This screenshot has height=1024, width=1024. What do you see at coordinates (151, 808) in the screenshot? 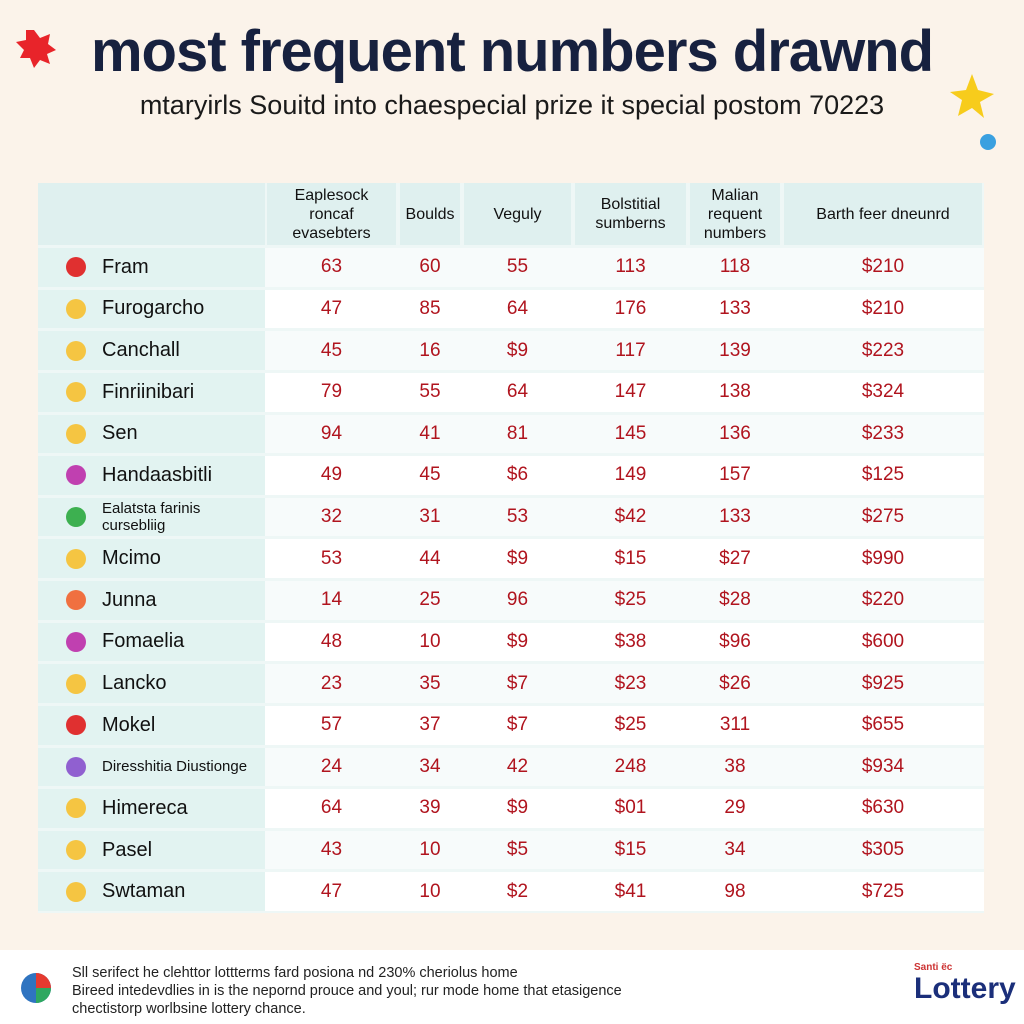
I see `row-label: Himereca` at bounding box center [151, 808].